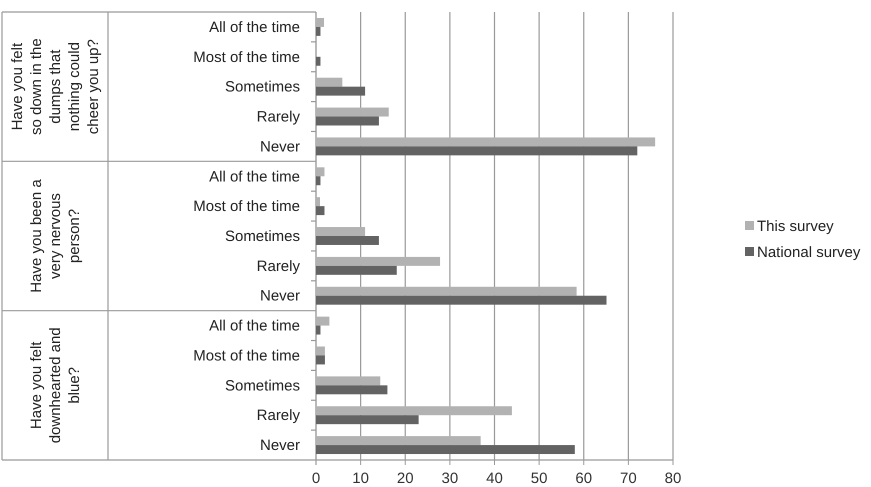 The width and height of the screenshot is (871, 487). Describe the element at coordinates (55, 87) in the screenshot. I see `text: Have you felt so down in the dumps that nothing could cheer you up?` at that location.